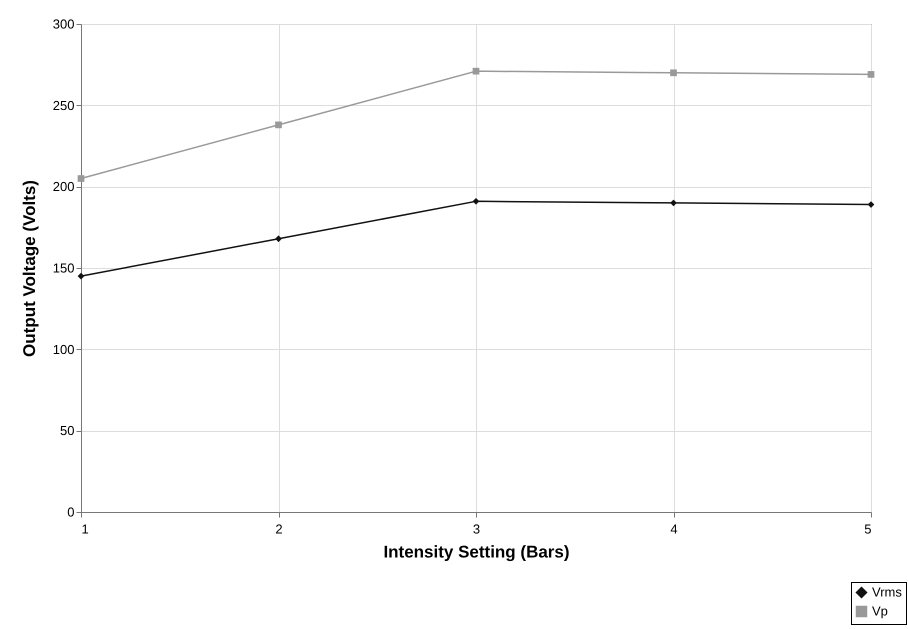 This screenshot has height=629, width=908. I want to click on legend-label: Vrms, so click(887, 592).